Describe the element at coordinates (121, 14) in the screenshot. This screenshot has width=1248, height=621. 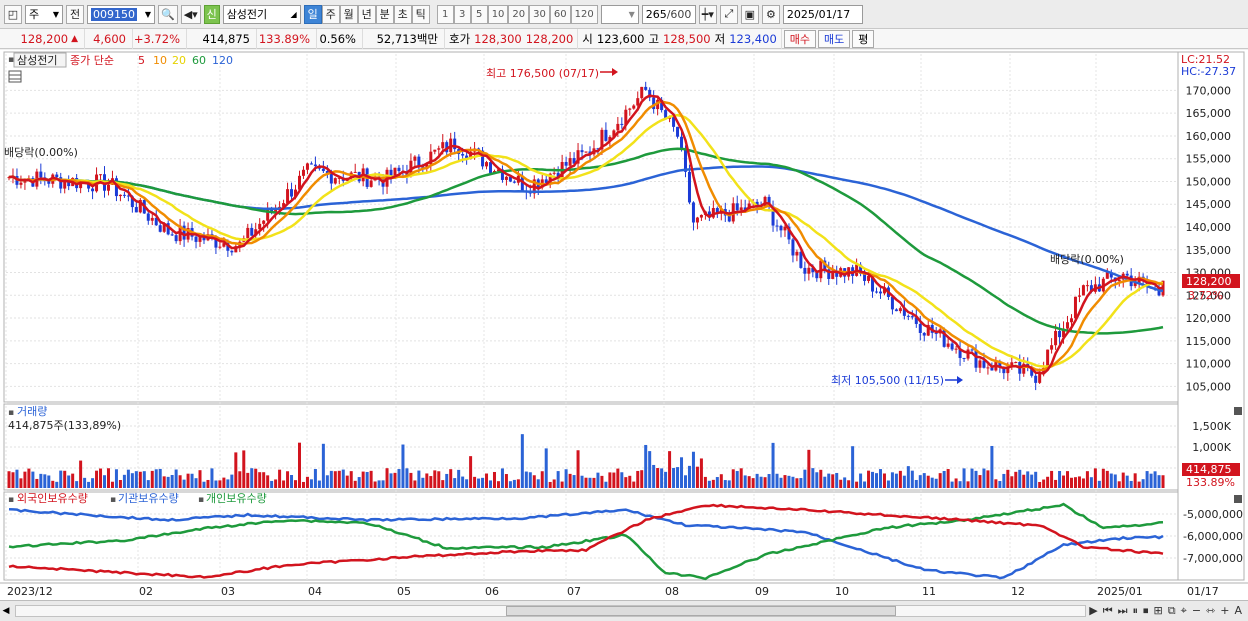
I see `stock-code-input: 009150 ▼` at that location.